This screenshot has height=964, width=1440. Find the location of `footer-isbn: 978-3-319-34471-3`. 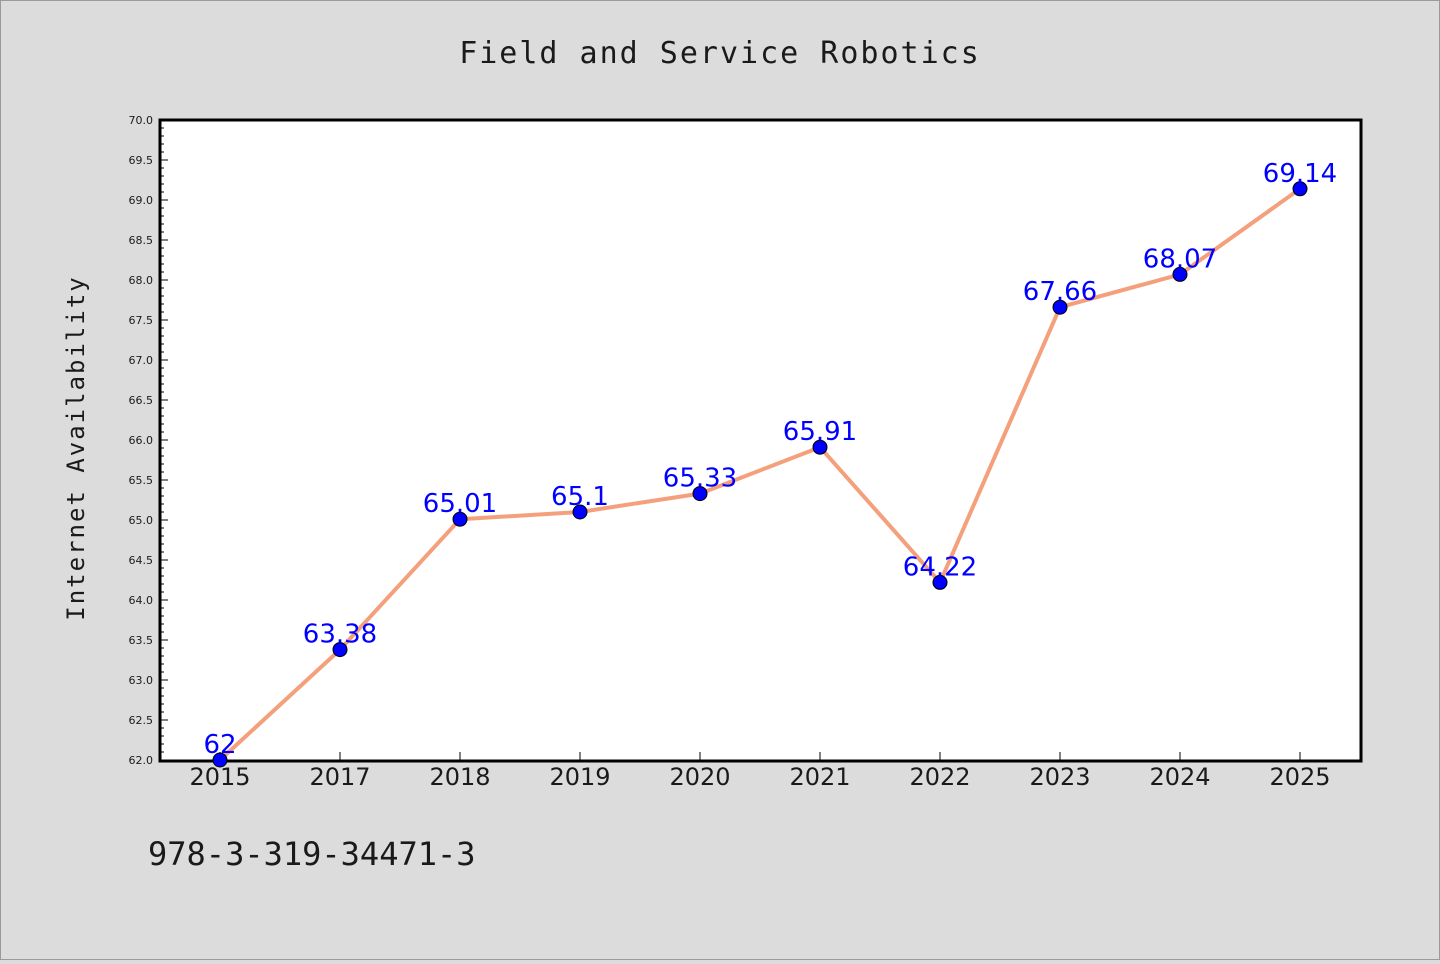

footer-isbn: 978-3-319-34471-3 is located at coordinates (312, 854).